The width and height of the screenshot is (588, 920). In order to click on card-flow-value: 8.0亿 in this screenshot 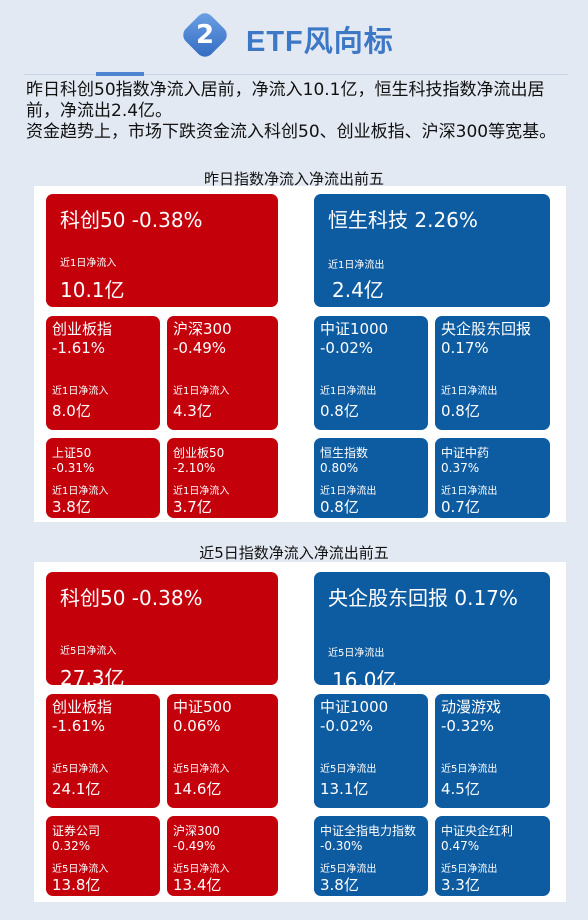, I will do `click(71, 411)`.